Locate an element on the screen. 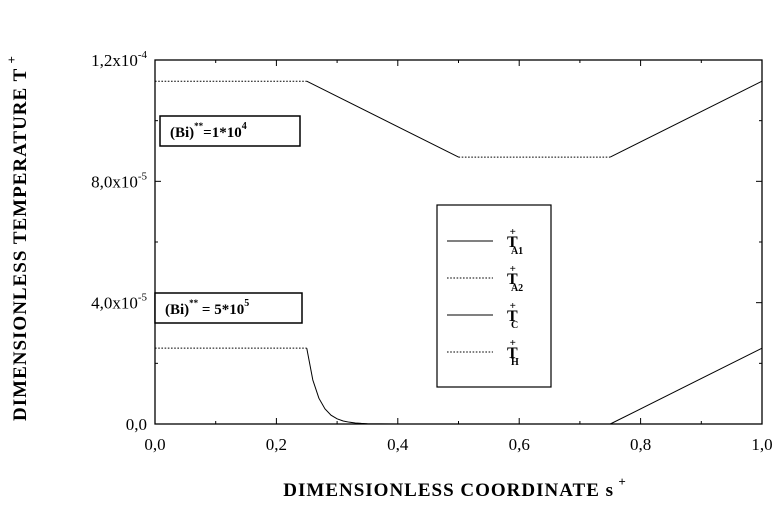 This screenshot has height=512, width=775. legend-label-c: T+ C is located at coordinates (512, 315).